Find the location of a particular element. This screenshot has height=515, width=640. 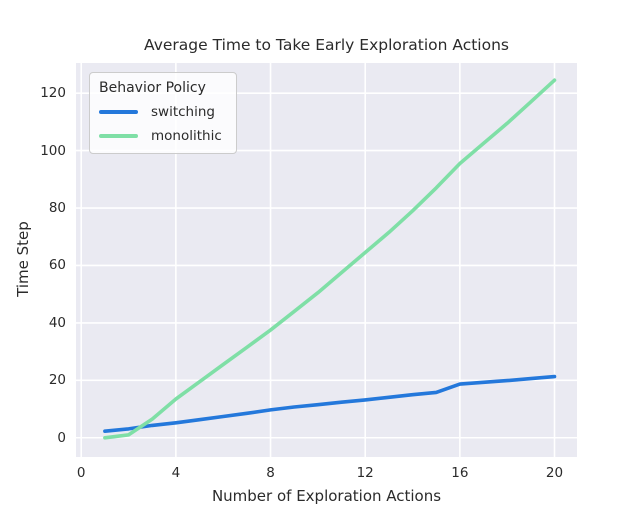

legend-item-switching: switching is located at coordinates (160, 112).